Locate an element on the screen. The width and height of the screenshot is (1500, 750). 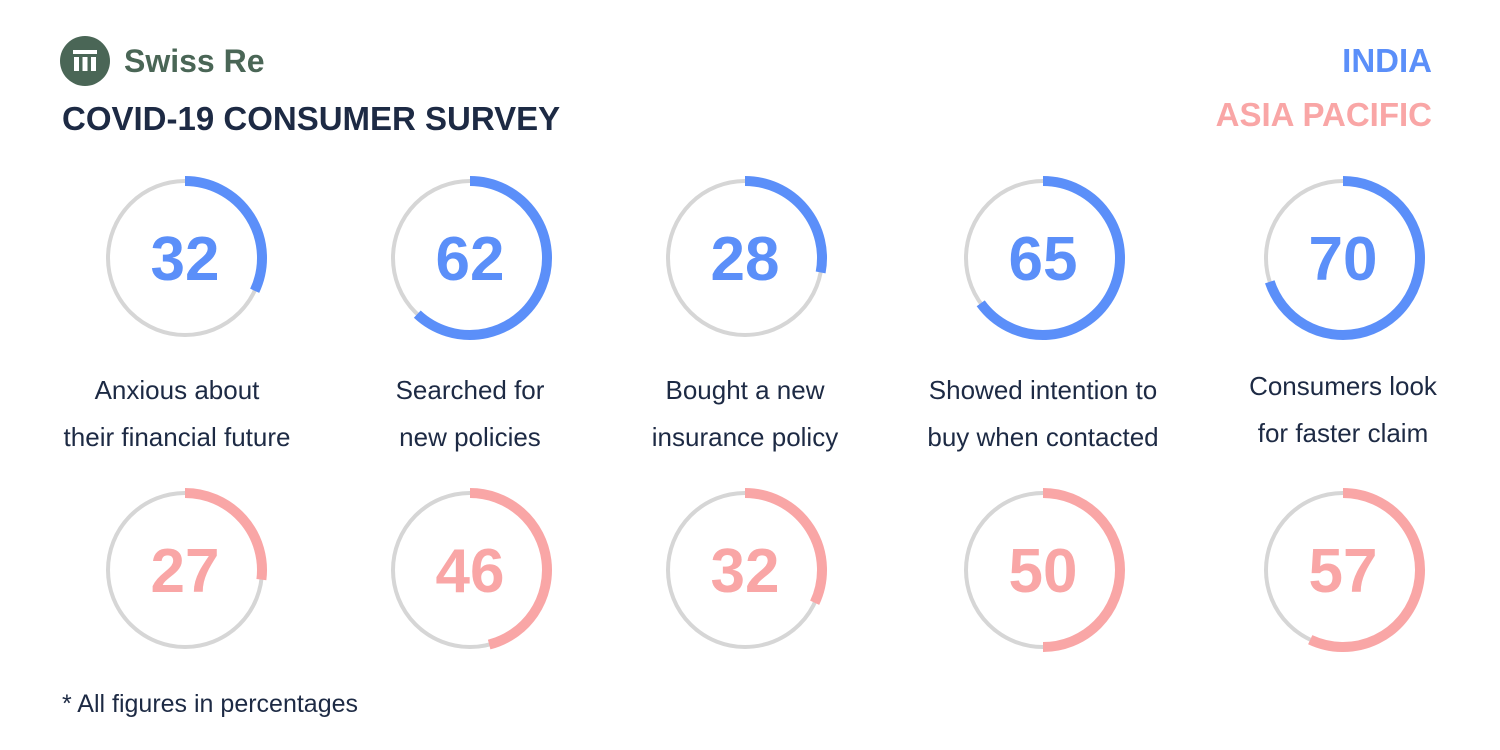
footnote: * All figures in percentages is located at coordinates (210, 704).